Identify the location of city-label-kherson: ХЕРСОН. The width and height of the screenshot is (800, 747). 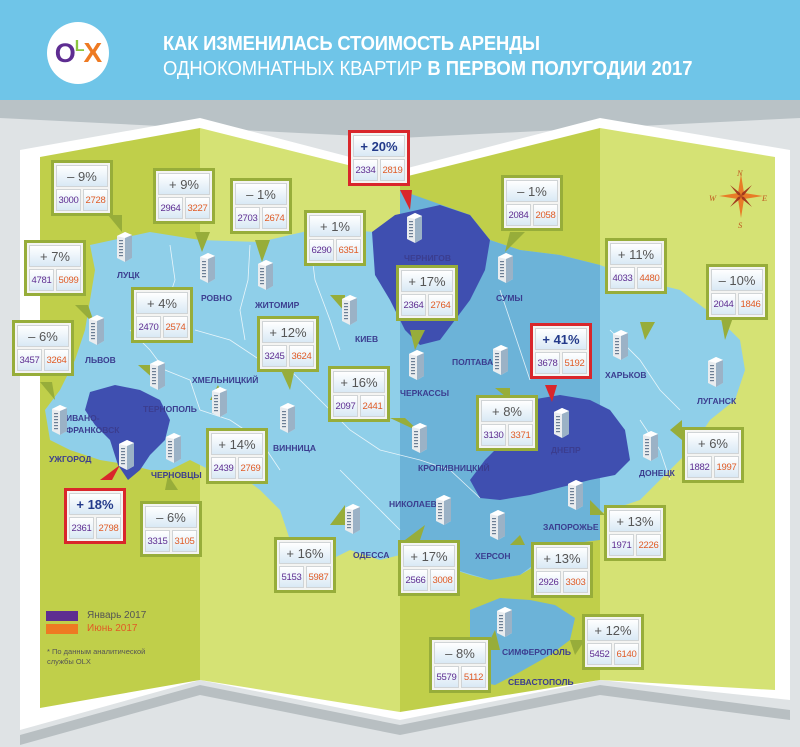
(493, 556).